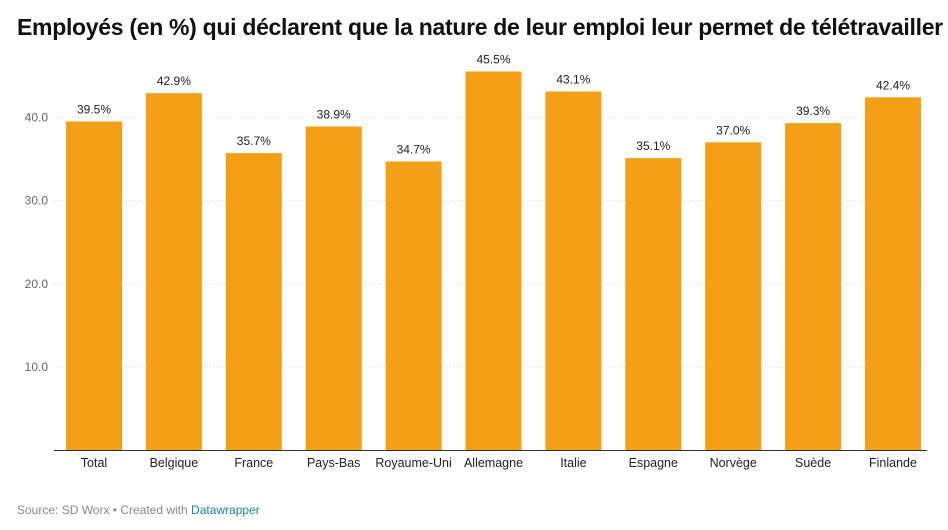 This screenshot has height=530, width=948. Describe the element at coordinates (37, 284) in the screenshot. I see `y-tick-label: 20.0` at that location.